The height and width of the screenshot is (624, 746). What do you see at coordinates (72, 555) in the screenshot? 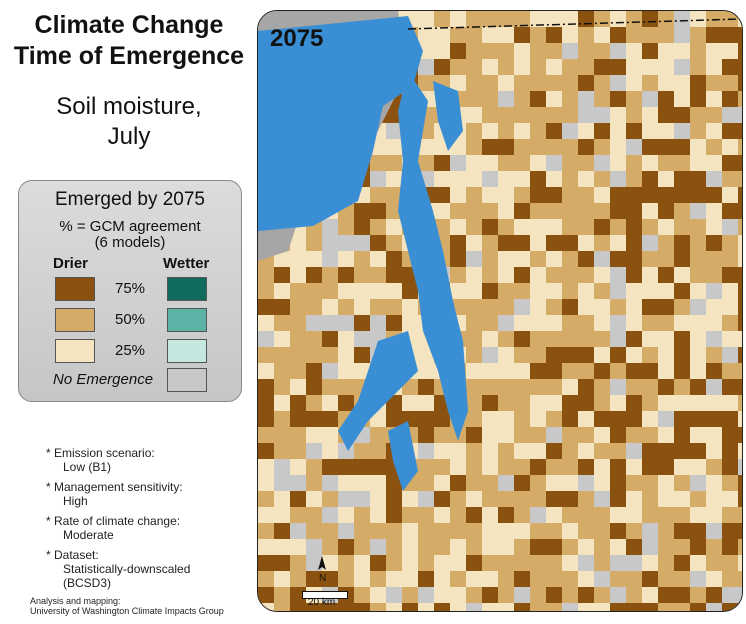
I see `note-dataset-label: * Dataset:` at bounding box center [72, 555].